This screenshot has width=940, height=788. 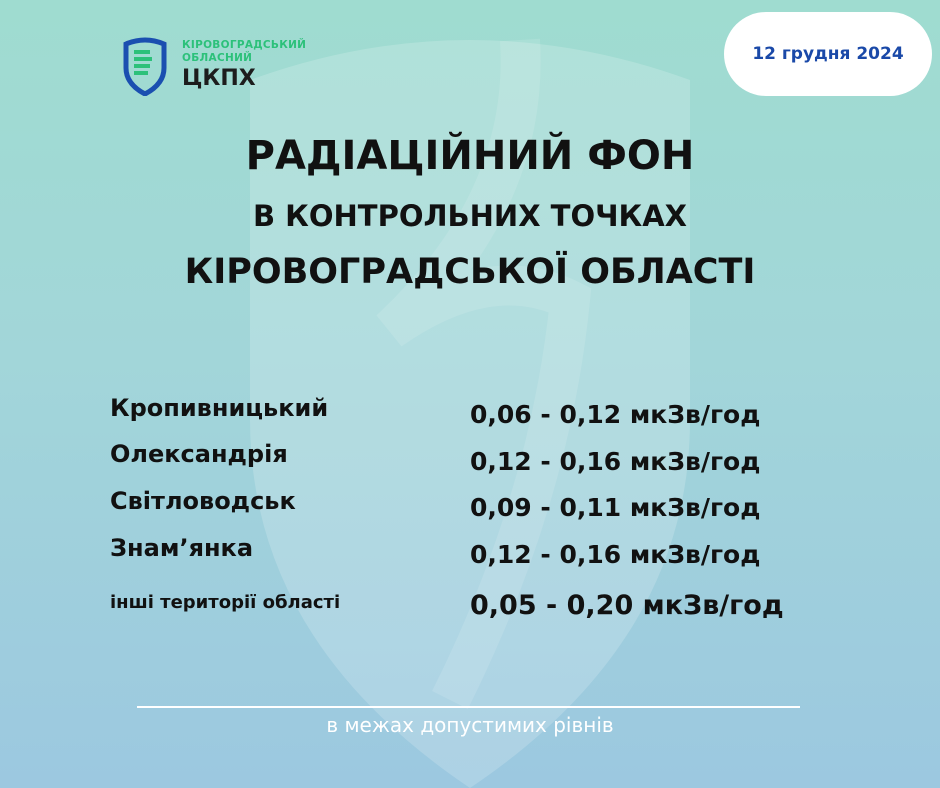 I want to click on title-line3: КІРОВОГРАДСЬКОЇ ОБЛАСТІ, so click(x=470, y=272).